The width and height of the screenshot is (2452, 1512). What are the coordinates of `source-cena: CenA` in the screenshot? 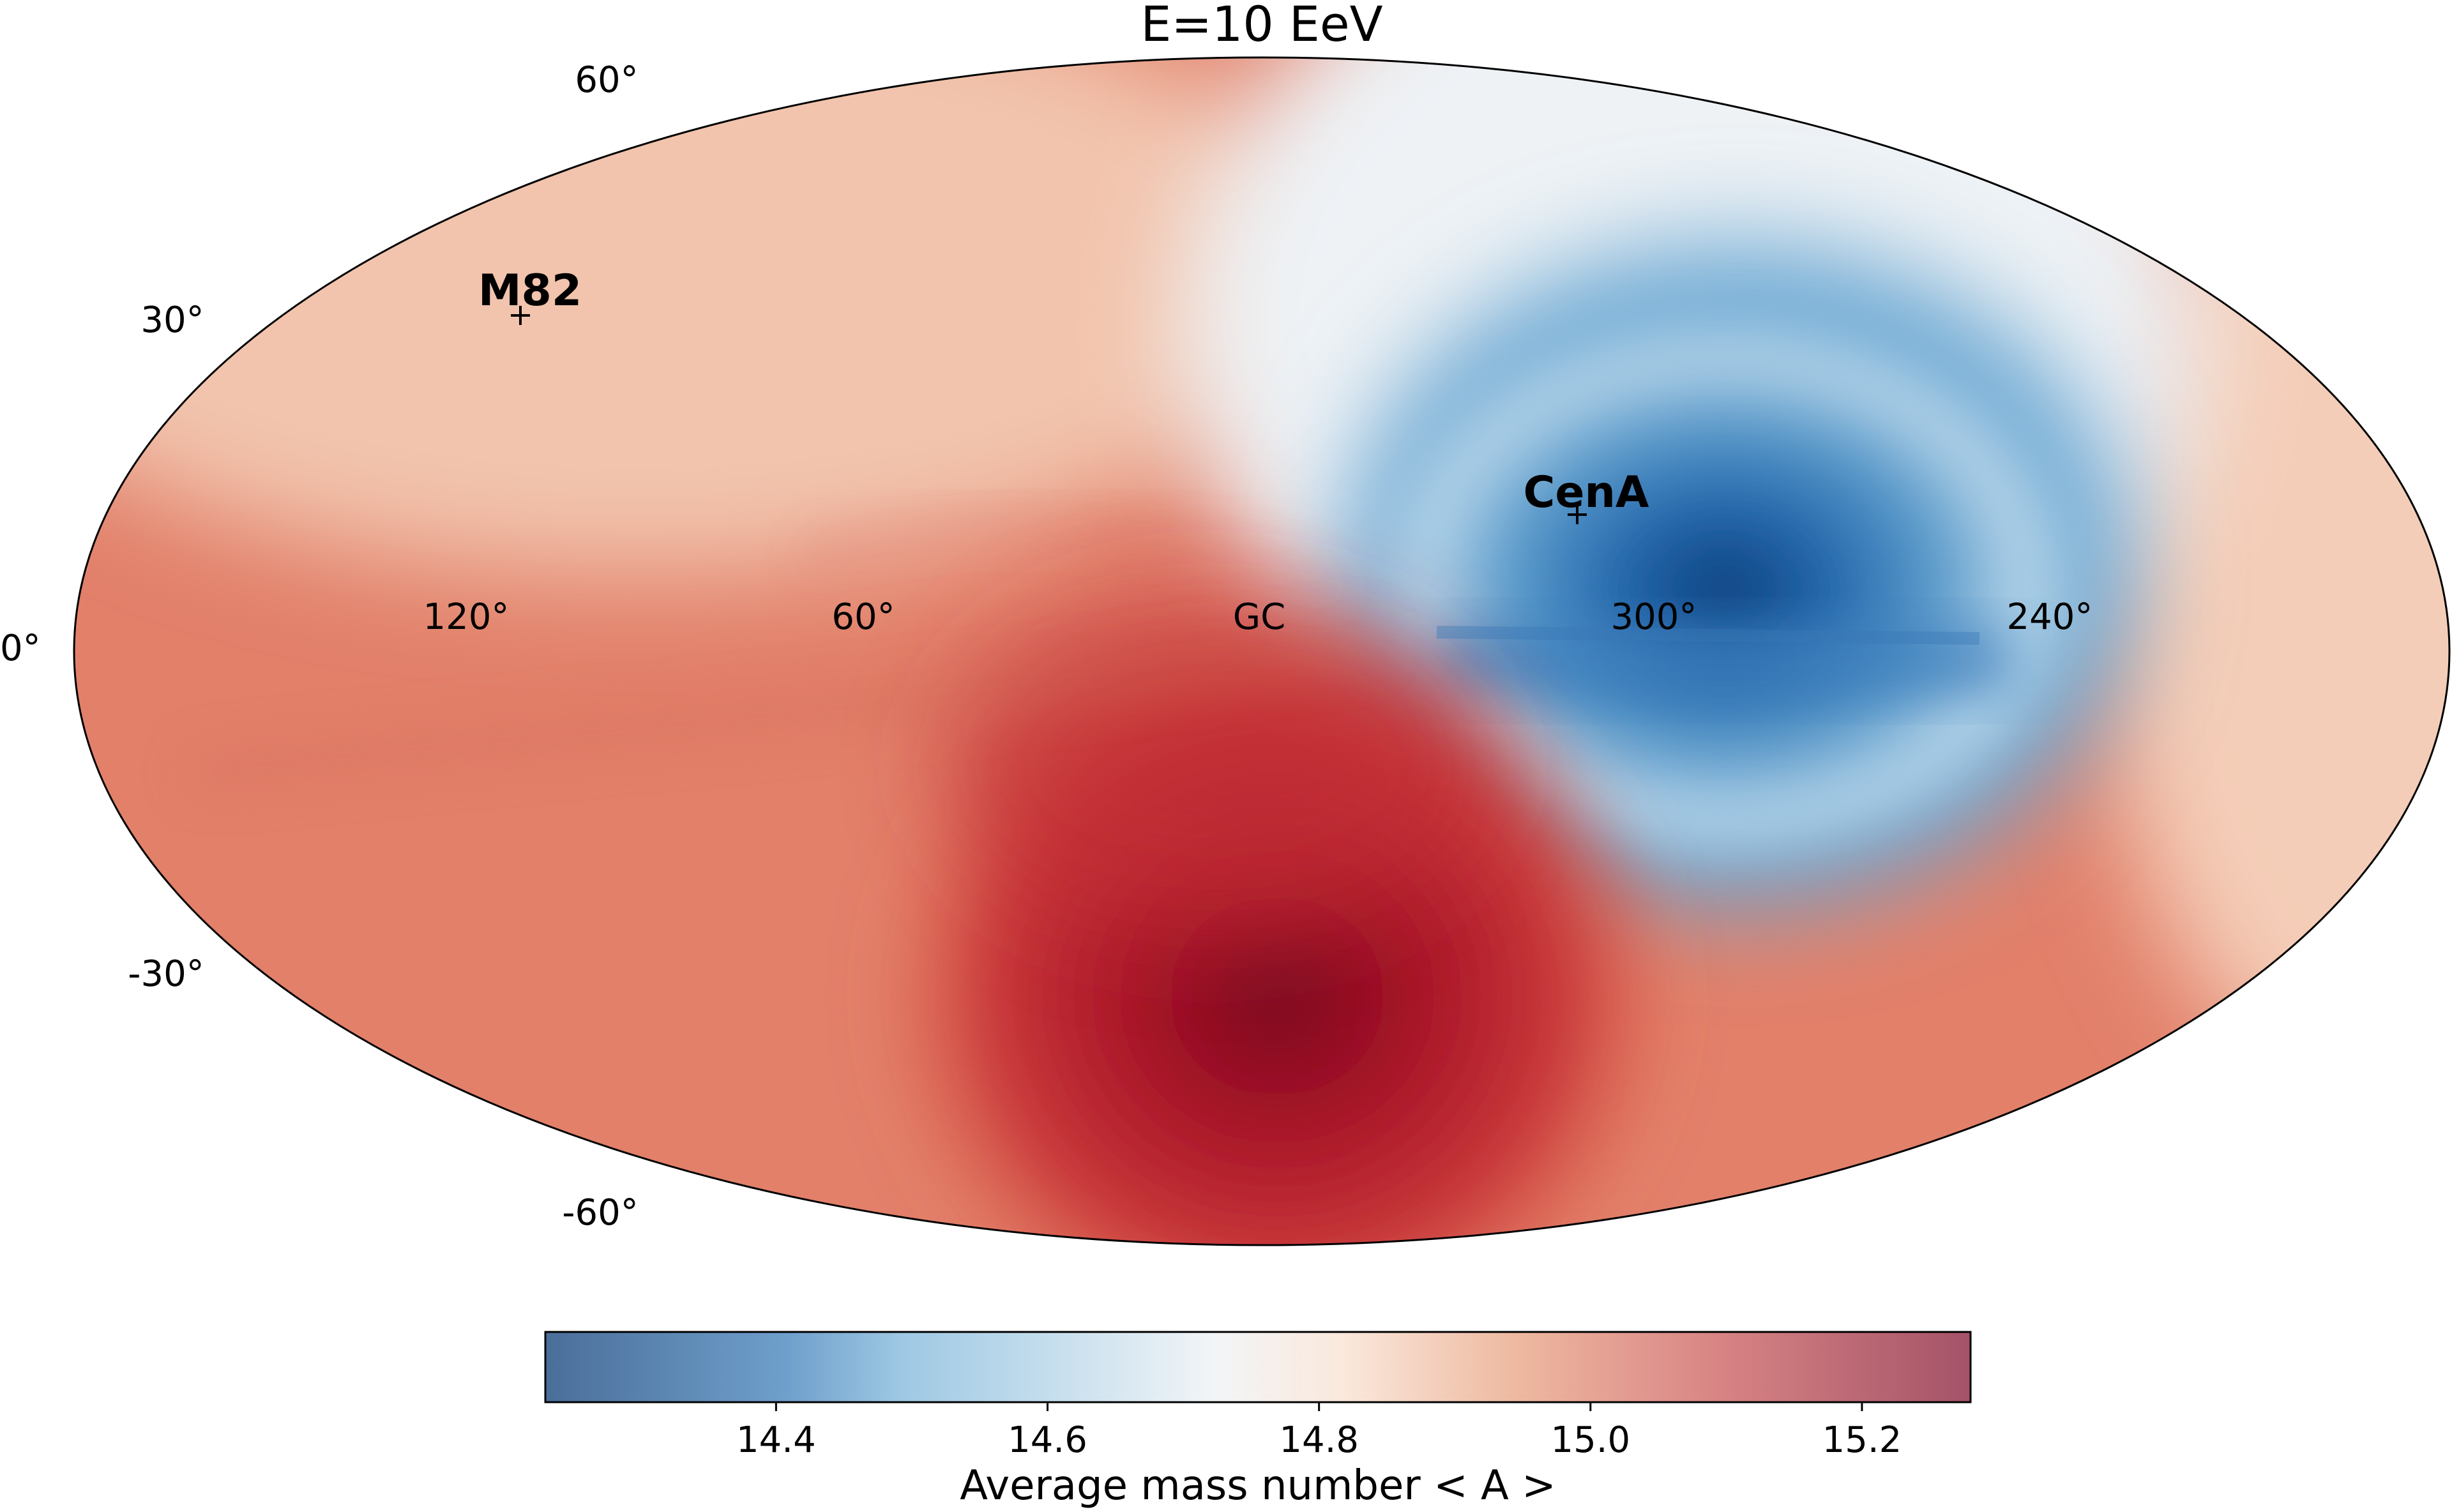 It's located at (1586, 495).